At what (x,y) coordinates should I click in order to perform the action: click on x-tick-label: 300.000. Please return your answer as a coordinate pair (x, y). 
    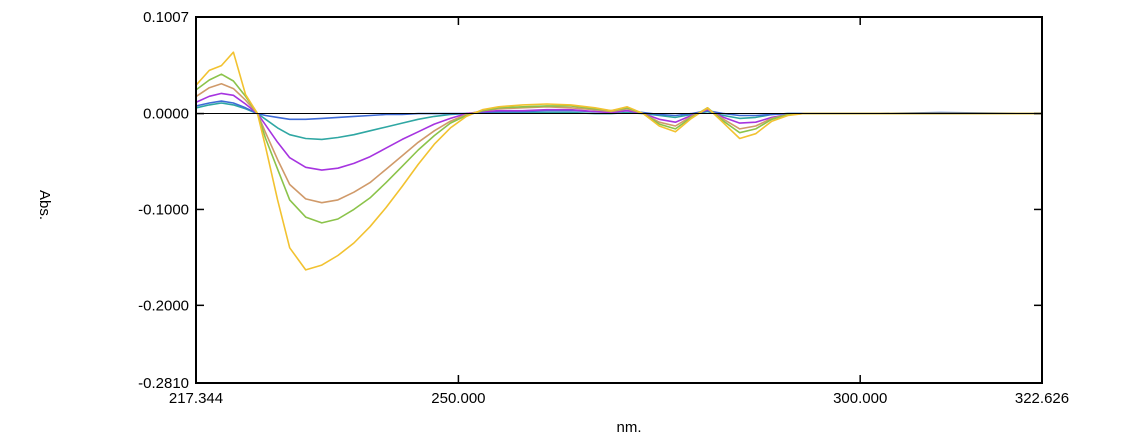
    Looking at the image, I should click on (860, 398).